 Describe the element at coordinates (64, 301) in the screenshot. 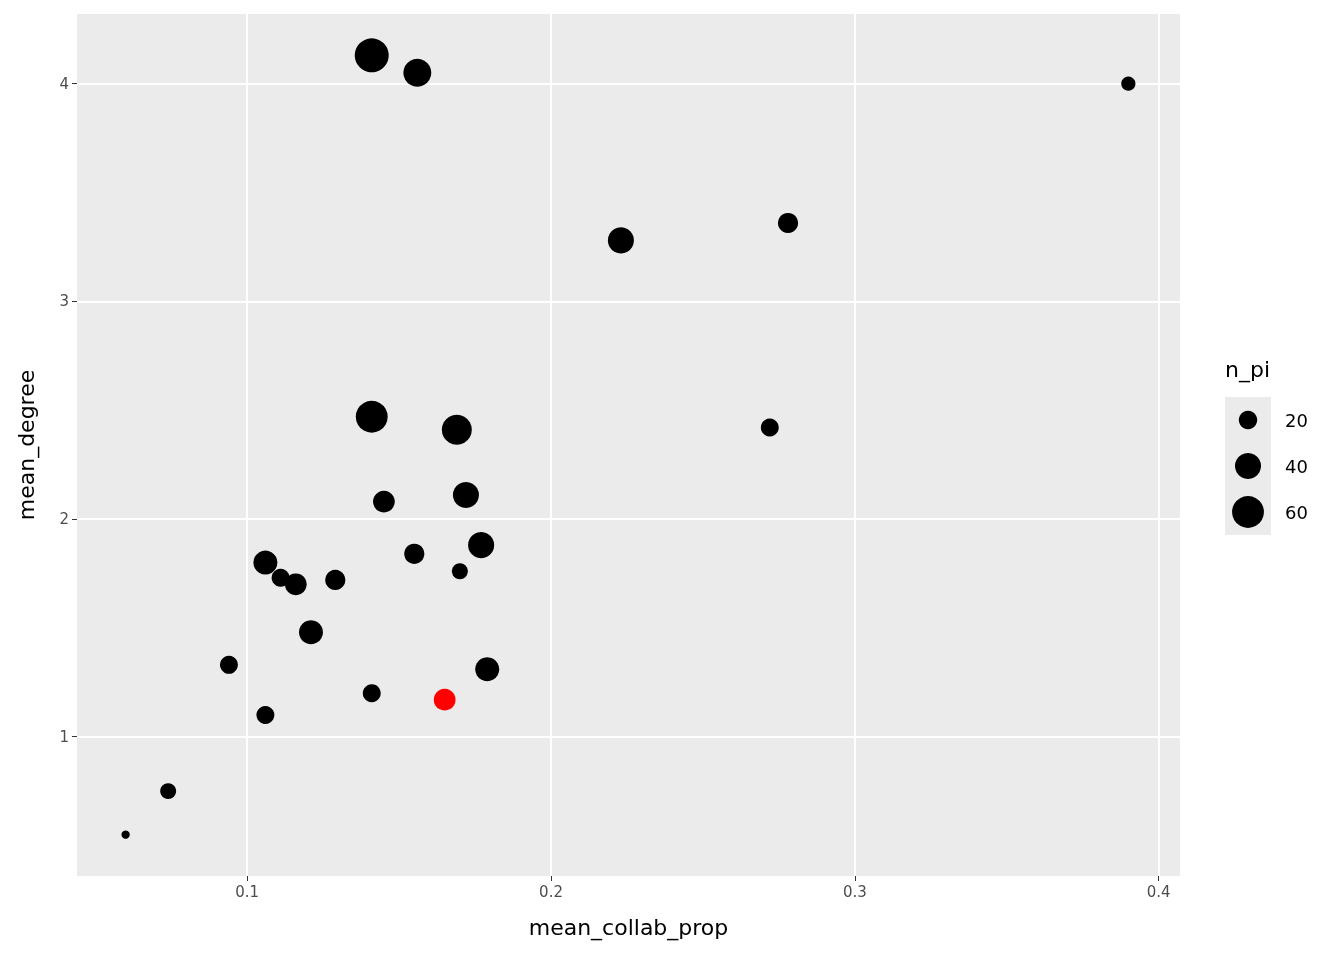

I see `y-tick-label: 3` at that location.